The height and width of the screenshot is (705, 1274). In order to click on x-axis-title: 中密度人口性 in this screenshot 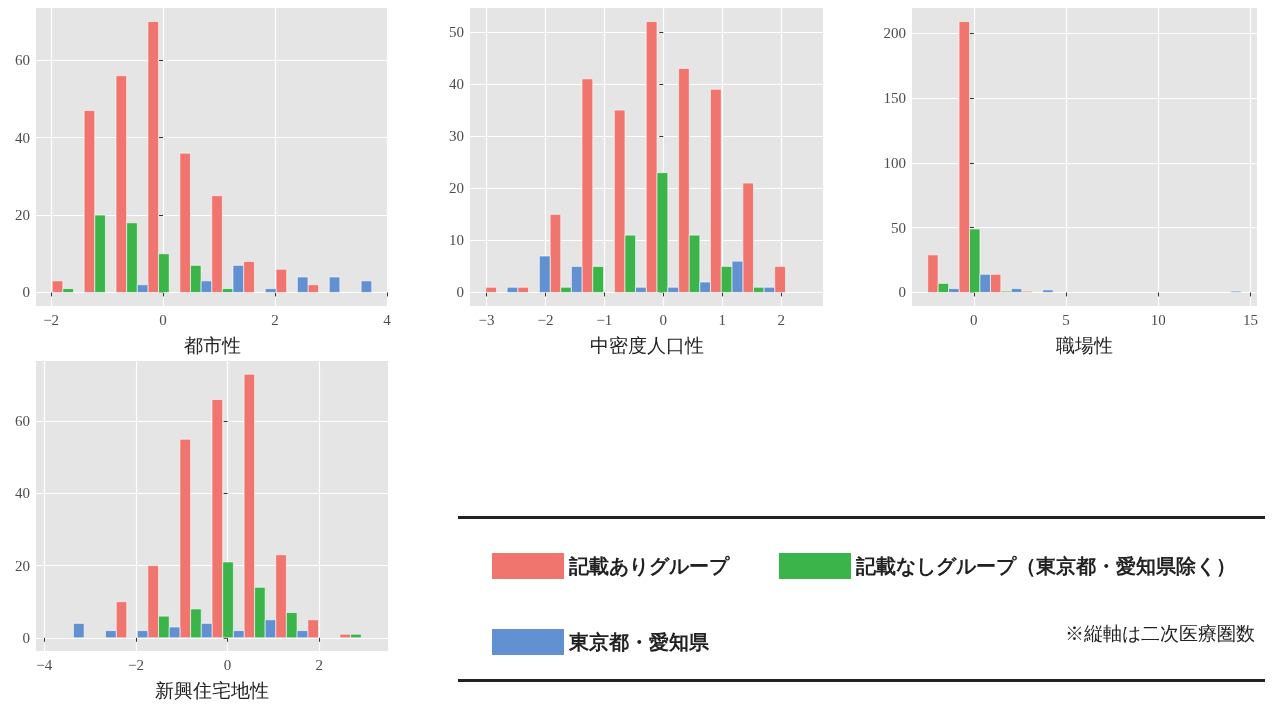, I will do `click(646, 345)`.